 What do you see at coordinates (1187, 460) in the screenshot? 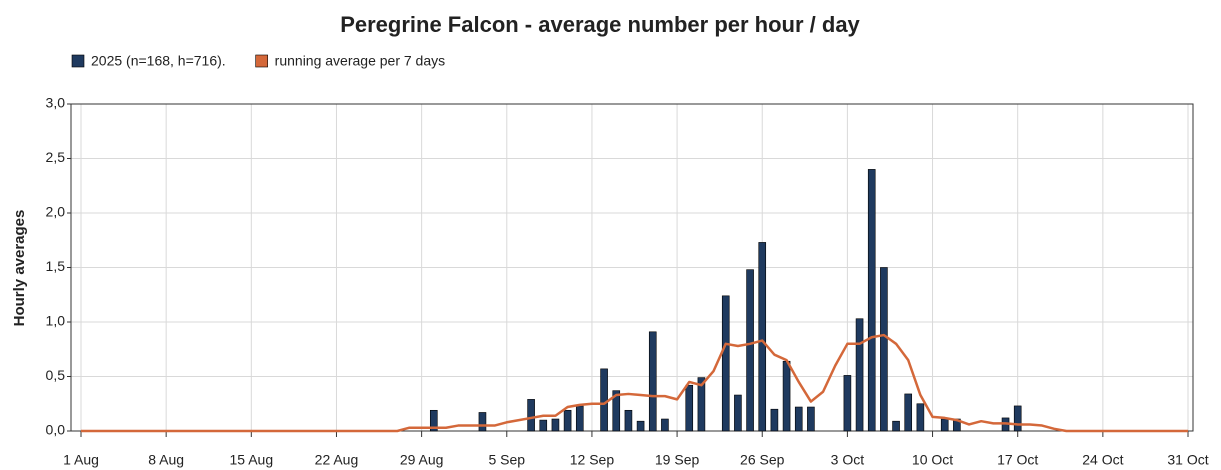
I see `x-tick-label: 31 Oct` at bounding box center [1187, 460].